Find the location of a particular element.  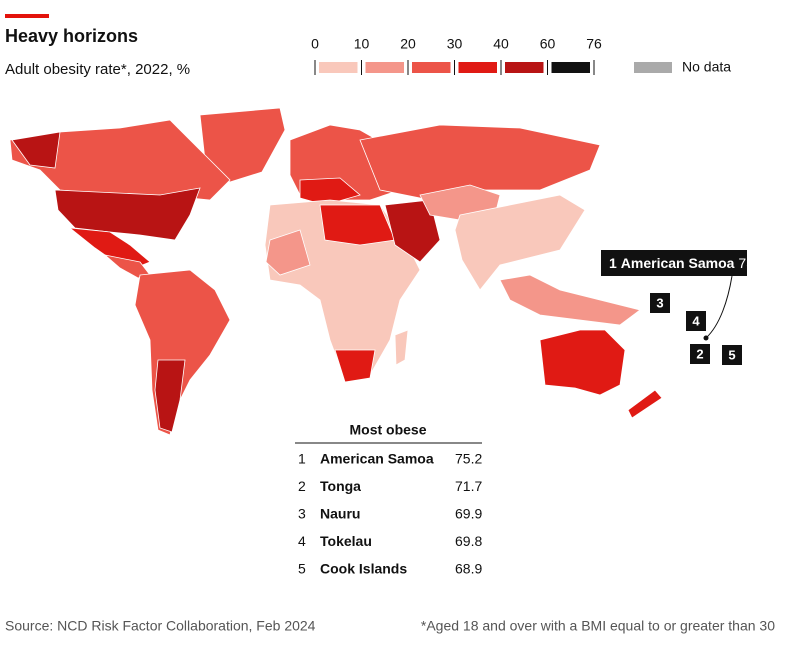

rank-marker-label: 2 is located at coordinates (699, 353).